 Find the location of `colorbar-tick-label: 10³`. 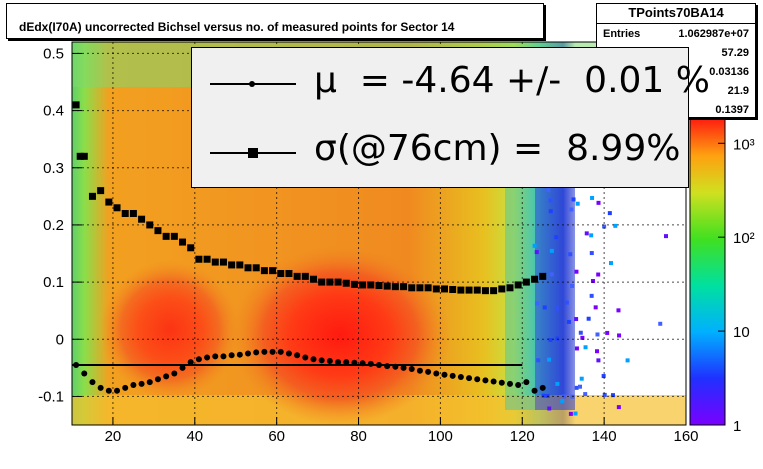

colorbar-tick-label: 10³ is located at coordinates (744, 144).